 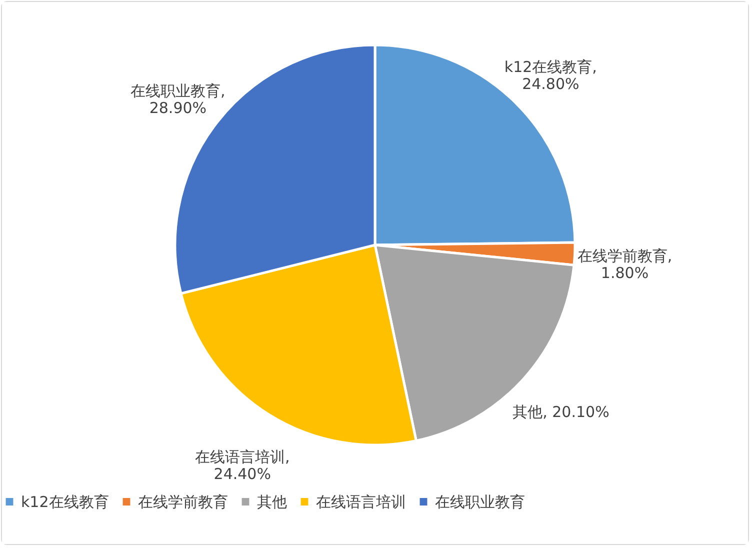 What do you see at coordinates (624, 264) in the screenshot?
I see `text: 在线学前教育, 1.80%` at bounding box center [624, 264].